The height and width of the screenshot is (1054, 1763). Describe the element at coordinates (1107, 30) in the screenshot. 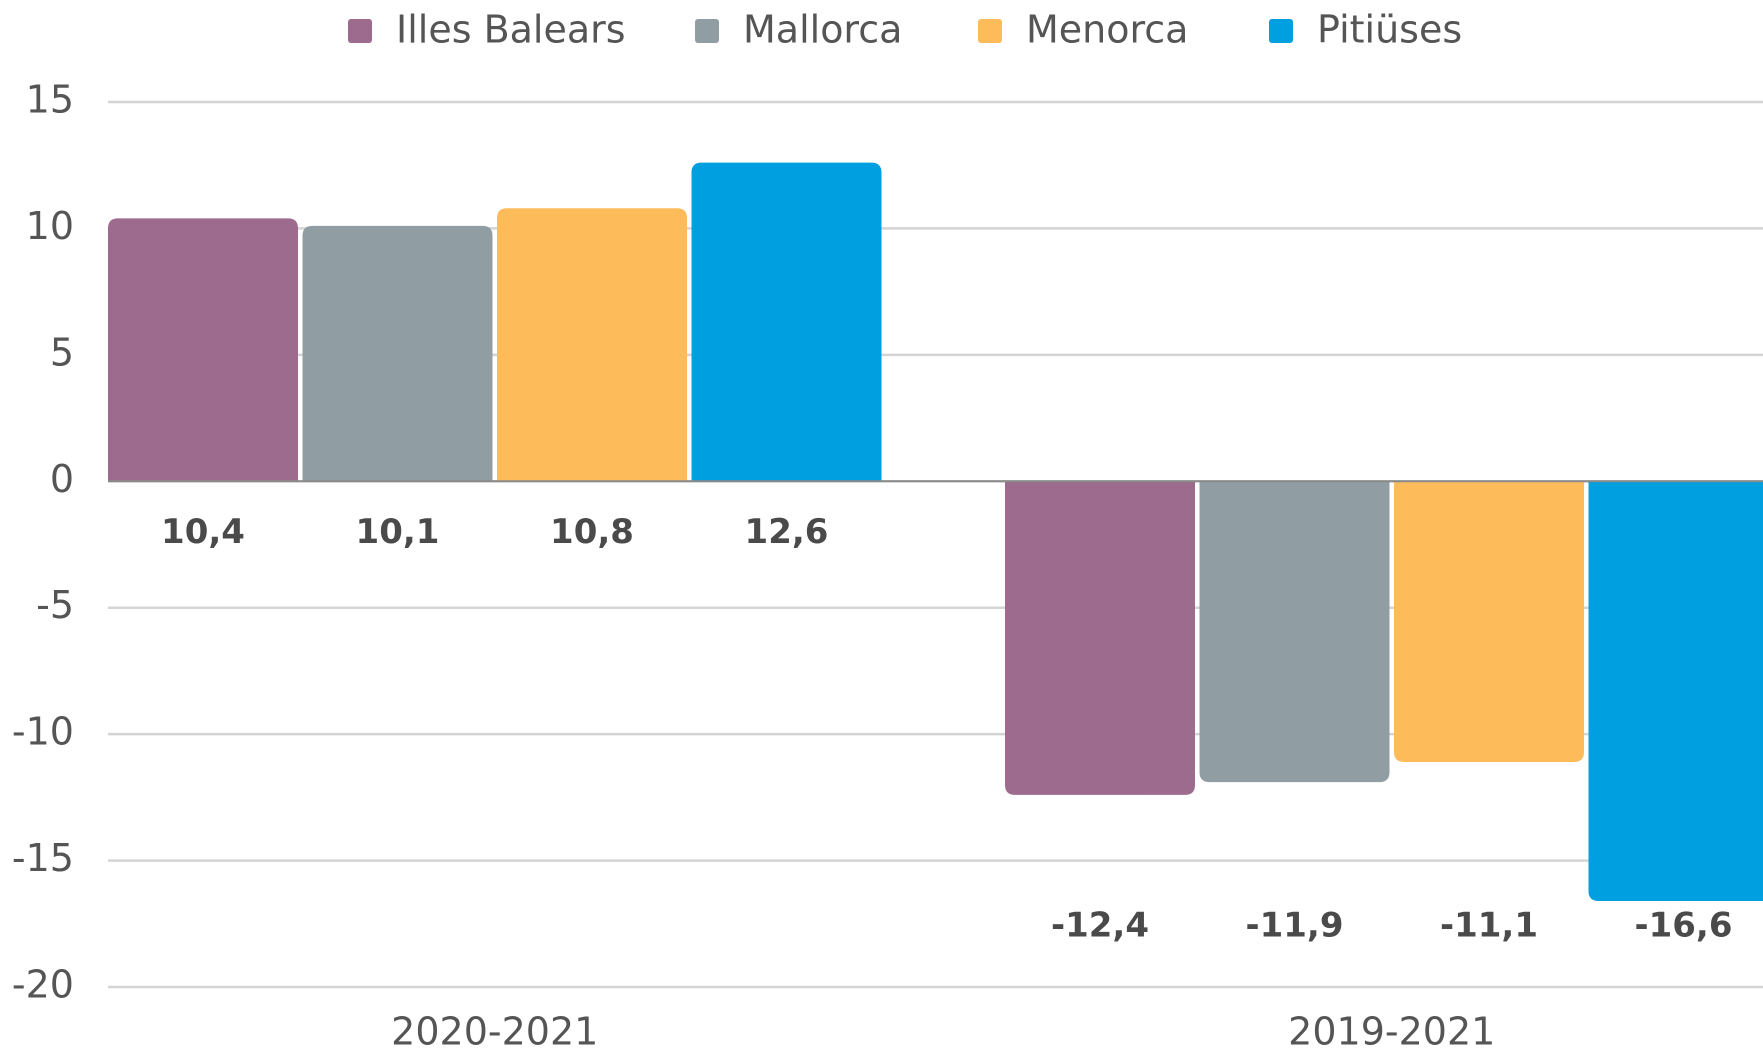

I see `legend-label: Menorca` at that location.